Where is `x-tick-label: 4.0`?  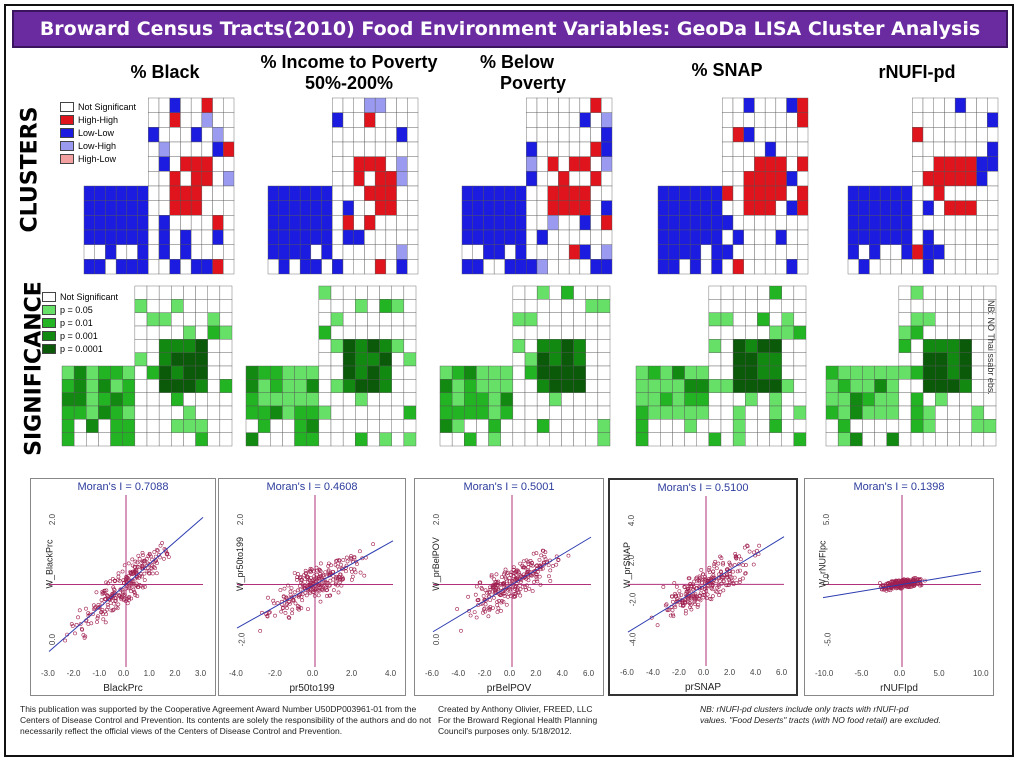
x-tick-label: 4.0 is located at coordinates (756, 672).